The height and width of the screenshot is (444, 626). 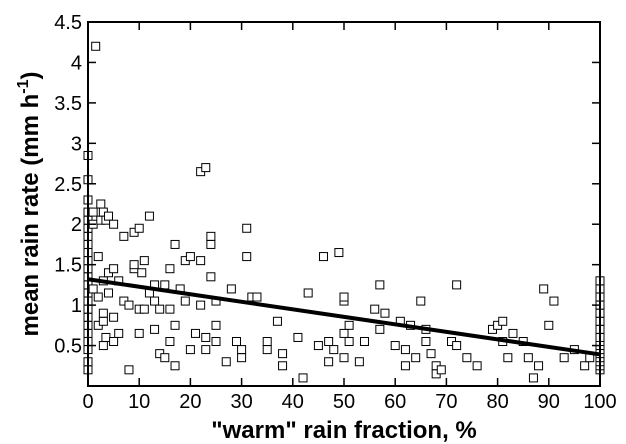 I want to click on x-tick-label: 0, so click(x=87, y=402).